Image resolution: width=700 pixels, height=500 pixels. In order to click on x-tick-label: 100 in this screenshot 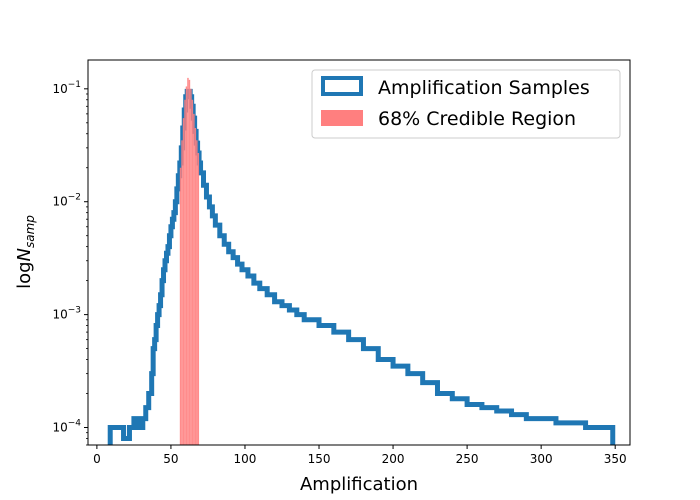, I will do `click(245, 459)`.